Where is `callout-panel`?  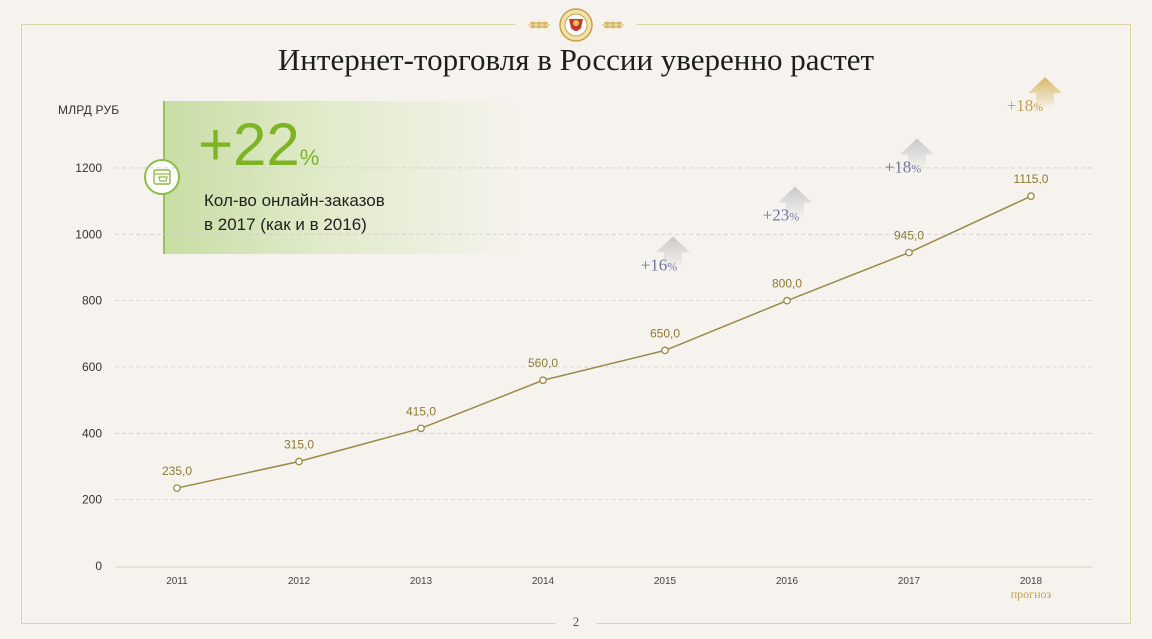 callout-panel is located at coordinates (344, 177).